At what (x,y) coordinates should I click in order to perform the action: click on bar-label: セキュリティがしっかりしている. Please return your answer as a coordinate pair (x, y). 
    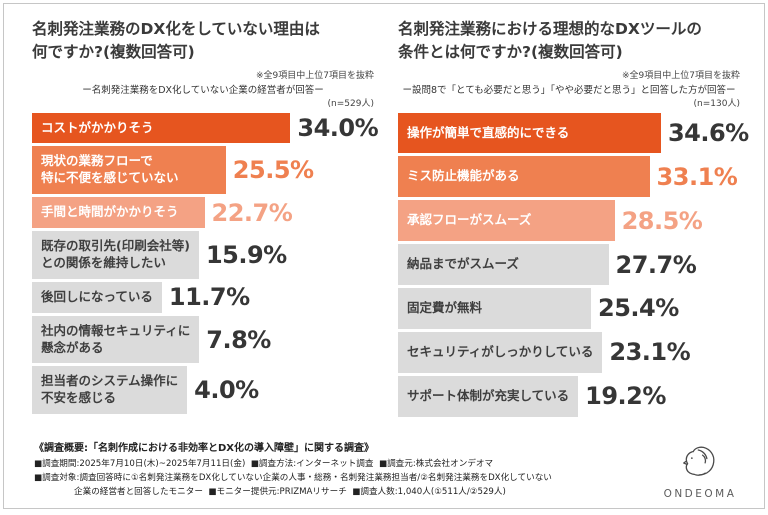
    Looking at the image, I should click on (500, 351).